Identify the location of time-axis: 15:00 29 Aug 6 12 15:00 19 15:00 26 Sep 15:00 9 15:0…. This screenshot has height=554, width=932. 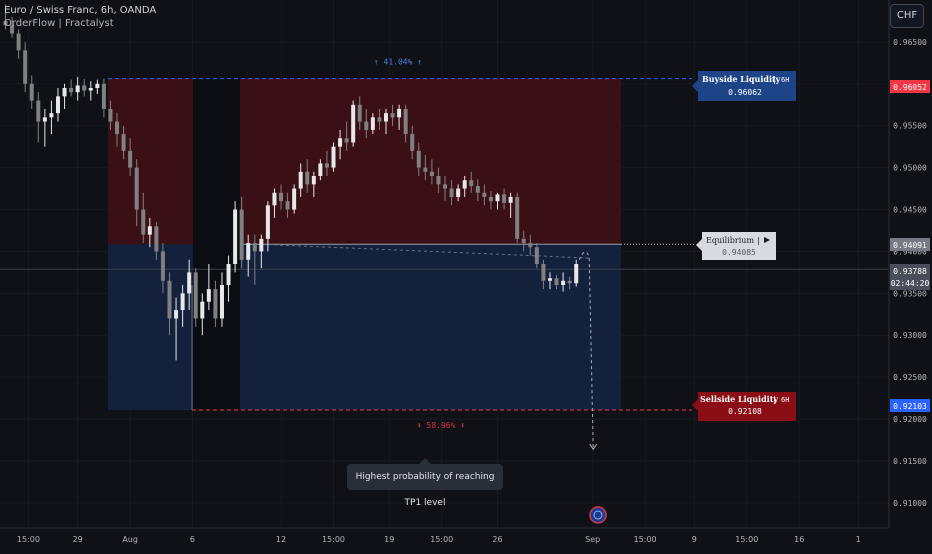
(439, 539).